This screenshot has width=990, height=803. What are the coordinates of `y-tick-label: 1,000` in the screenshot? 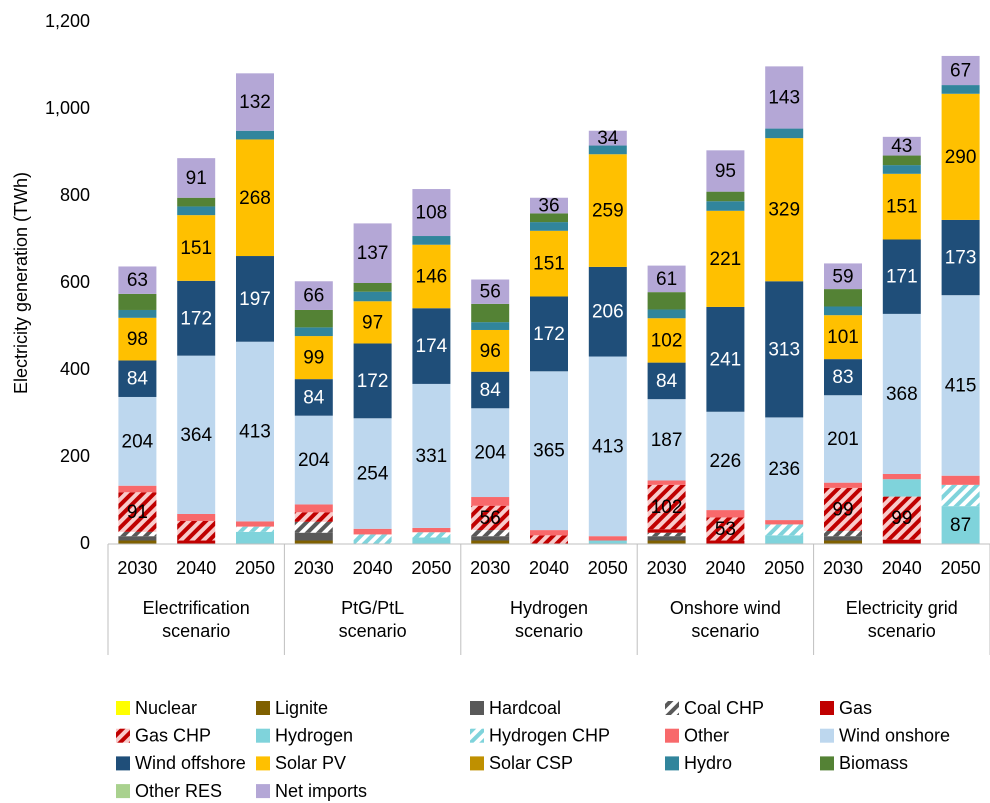 It's located at (67, 108).